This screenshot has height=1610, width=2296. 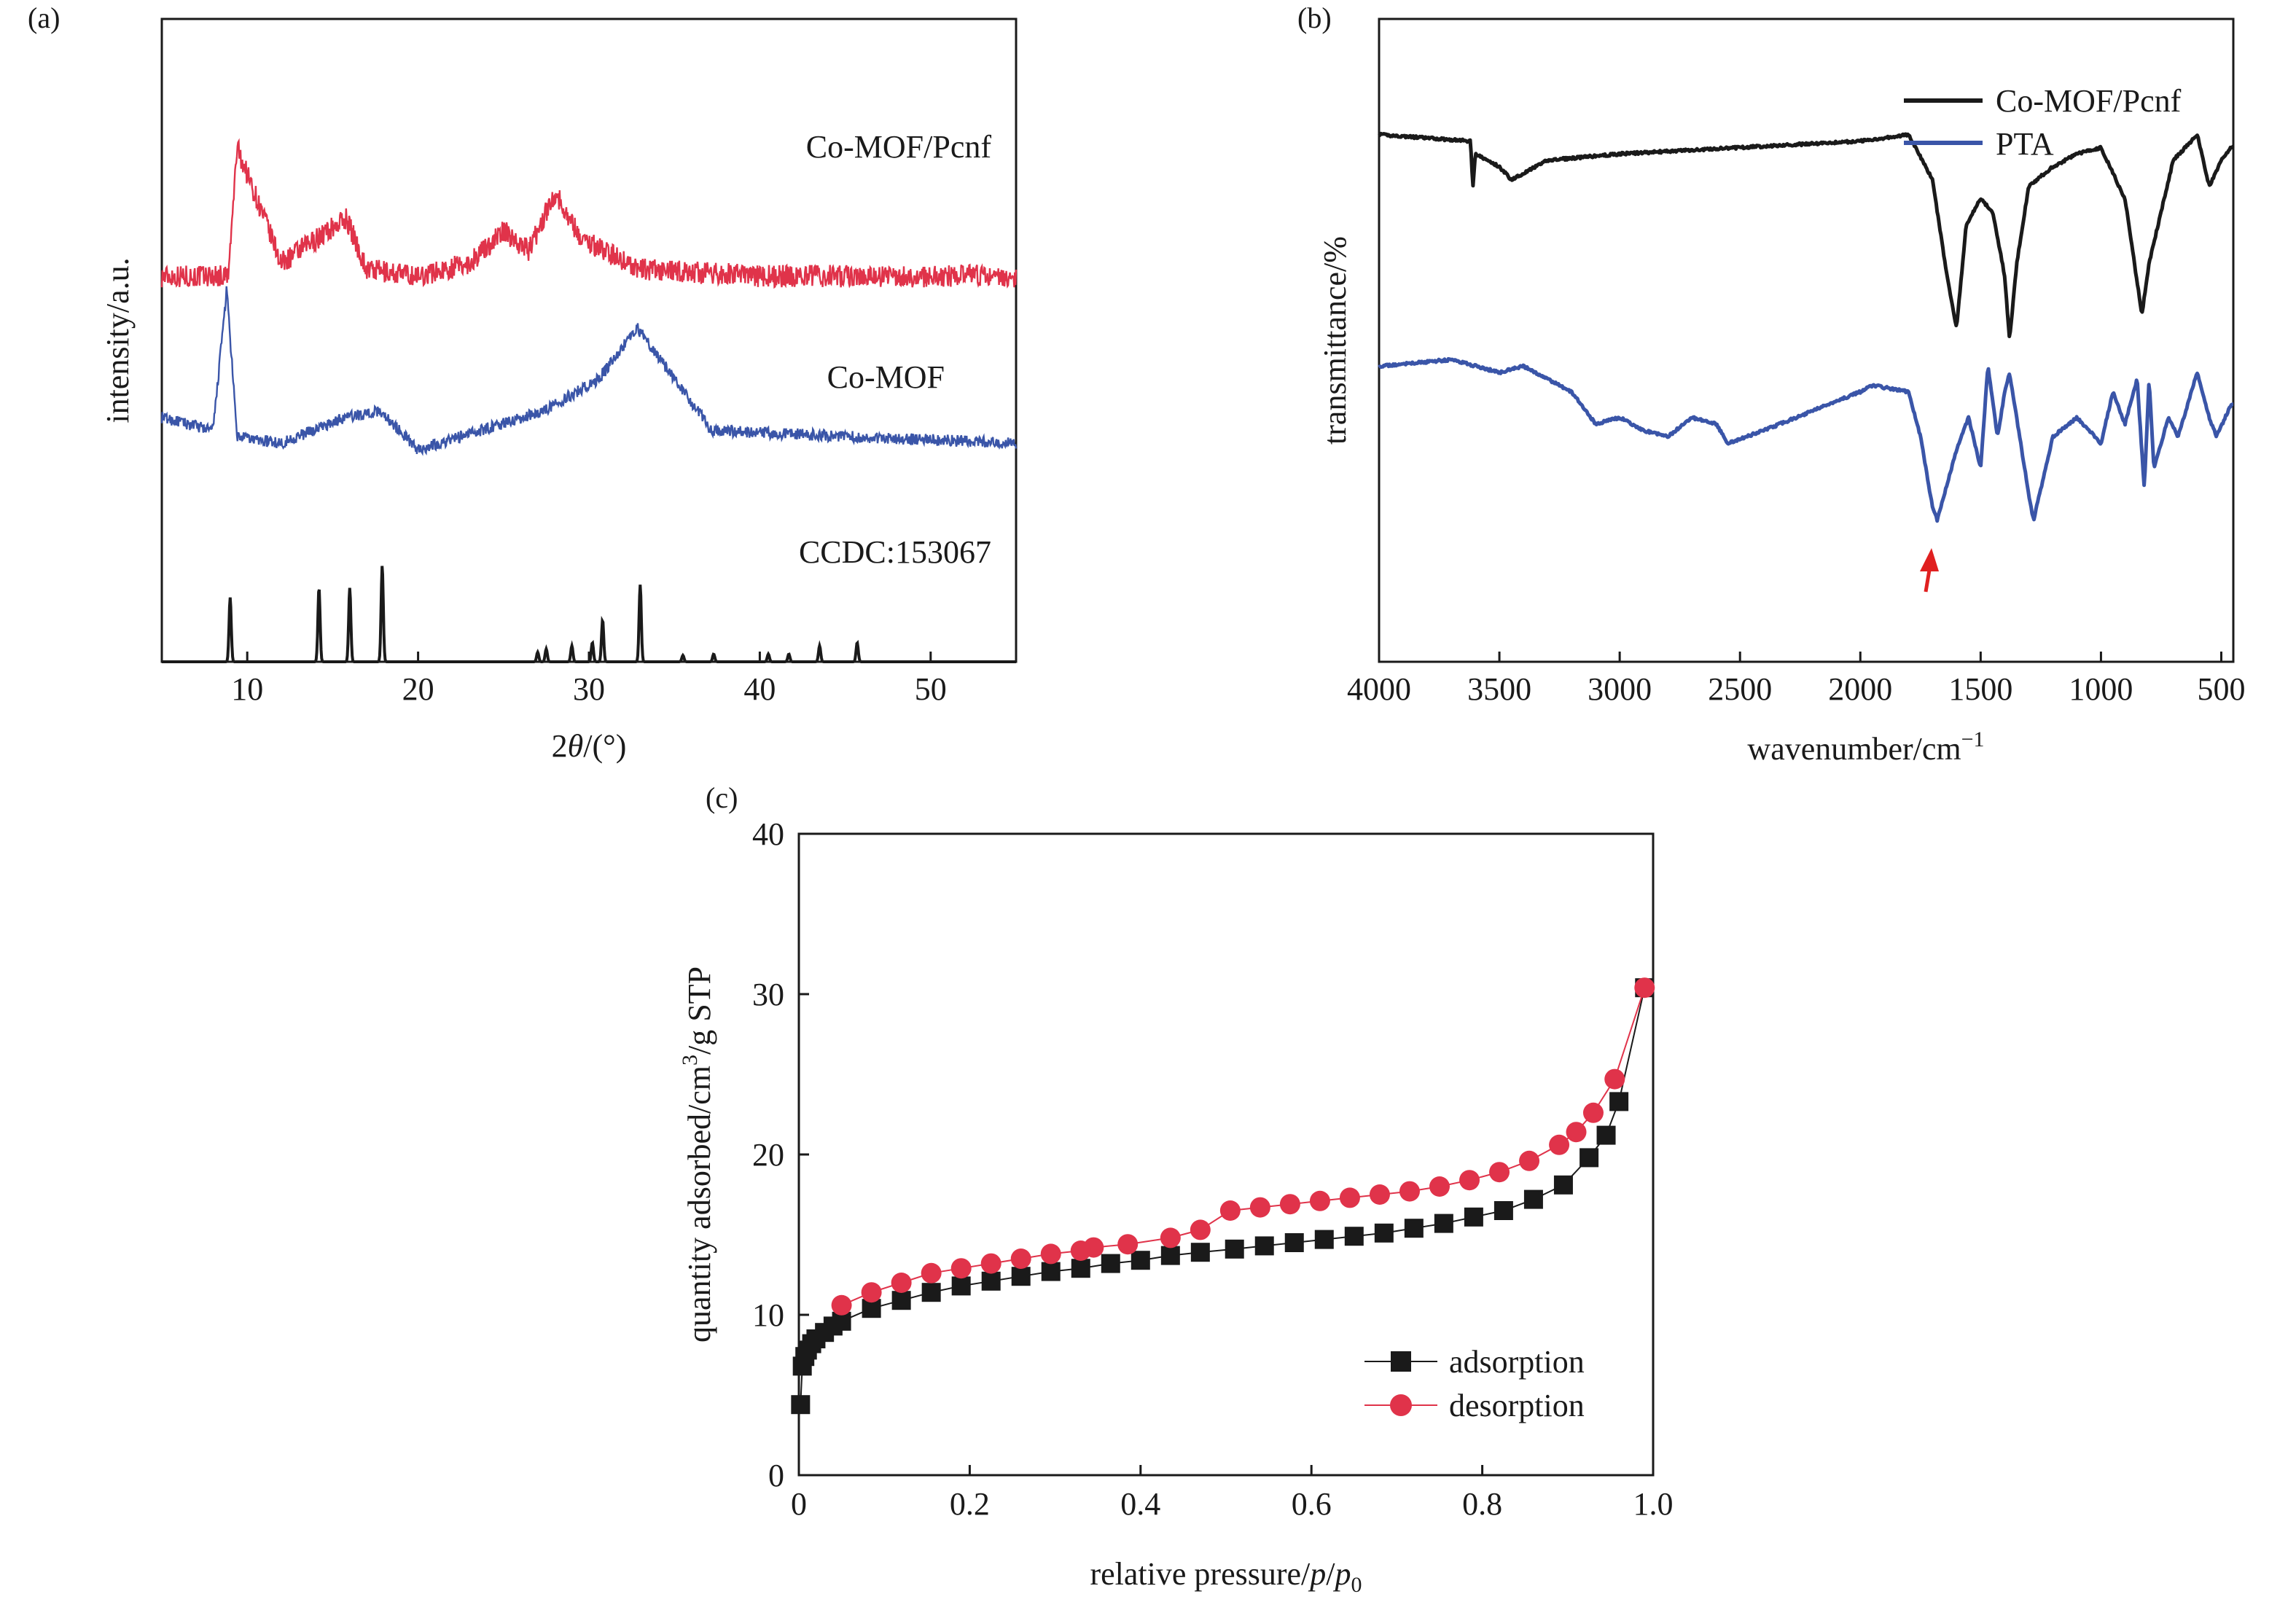 What do you see at coordinates (1499, 689) in the screenshot?
I see `panel-b-xtick-label-1: 3500` at bounding box center [1499, 689].